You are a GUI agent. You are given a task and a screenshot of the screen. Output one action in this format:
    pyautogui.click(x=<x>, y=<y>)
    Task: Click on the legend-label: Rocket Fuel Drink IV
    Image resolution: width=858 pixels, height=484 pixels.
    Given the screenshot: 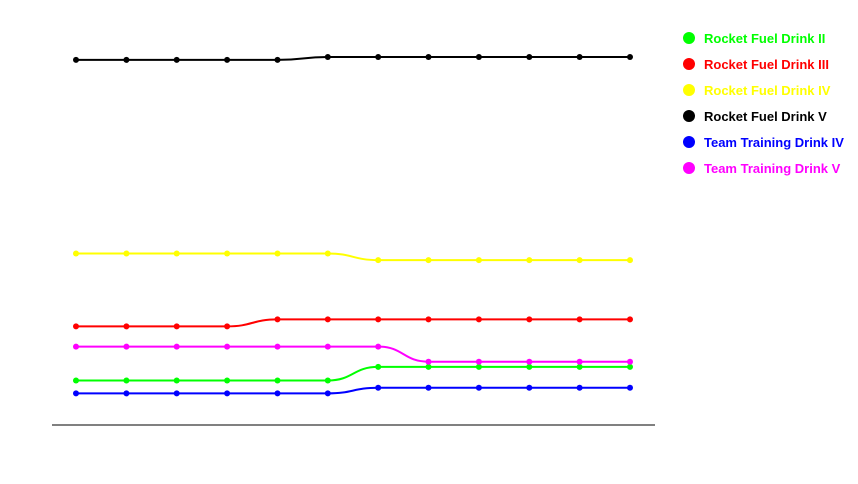 What is the action you would take?
    pyautogui.click(x=767, y=90)
    